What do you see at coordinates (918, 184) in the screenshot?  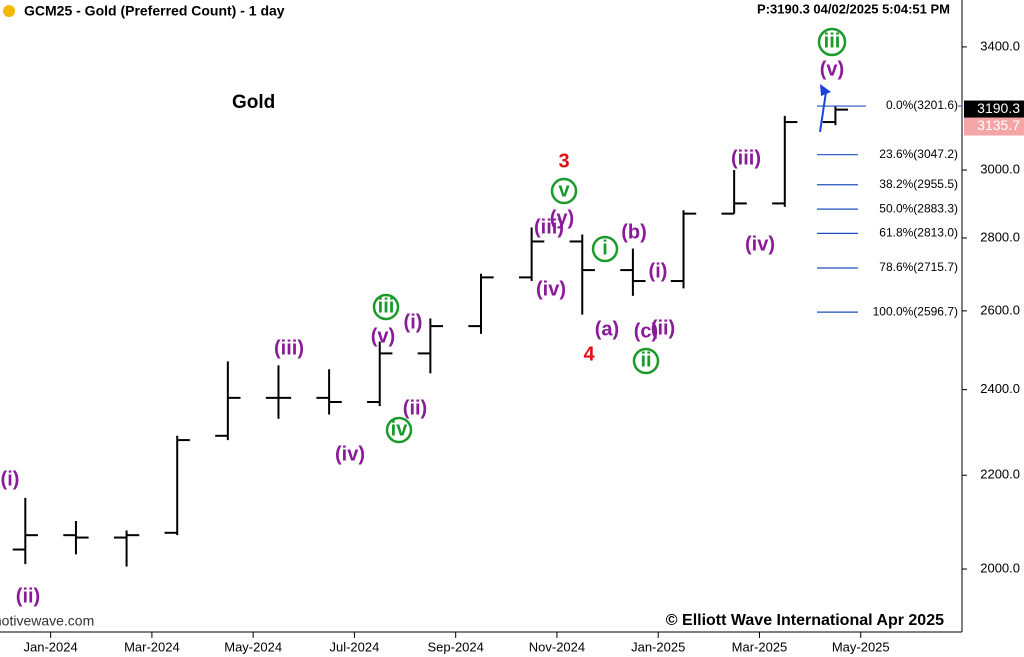 I see `fib-label: 38.2%(2955.5)` at bounding box center [918, 184].